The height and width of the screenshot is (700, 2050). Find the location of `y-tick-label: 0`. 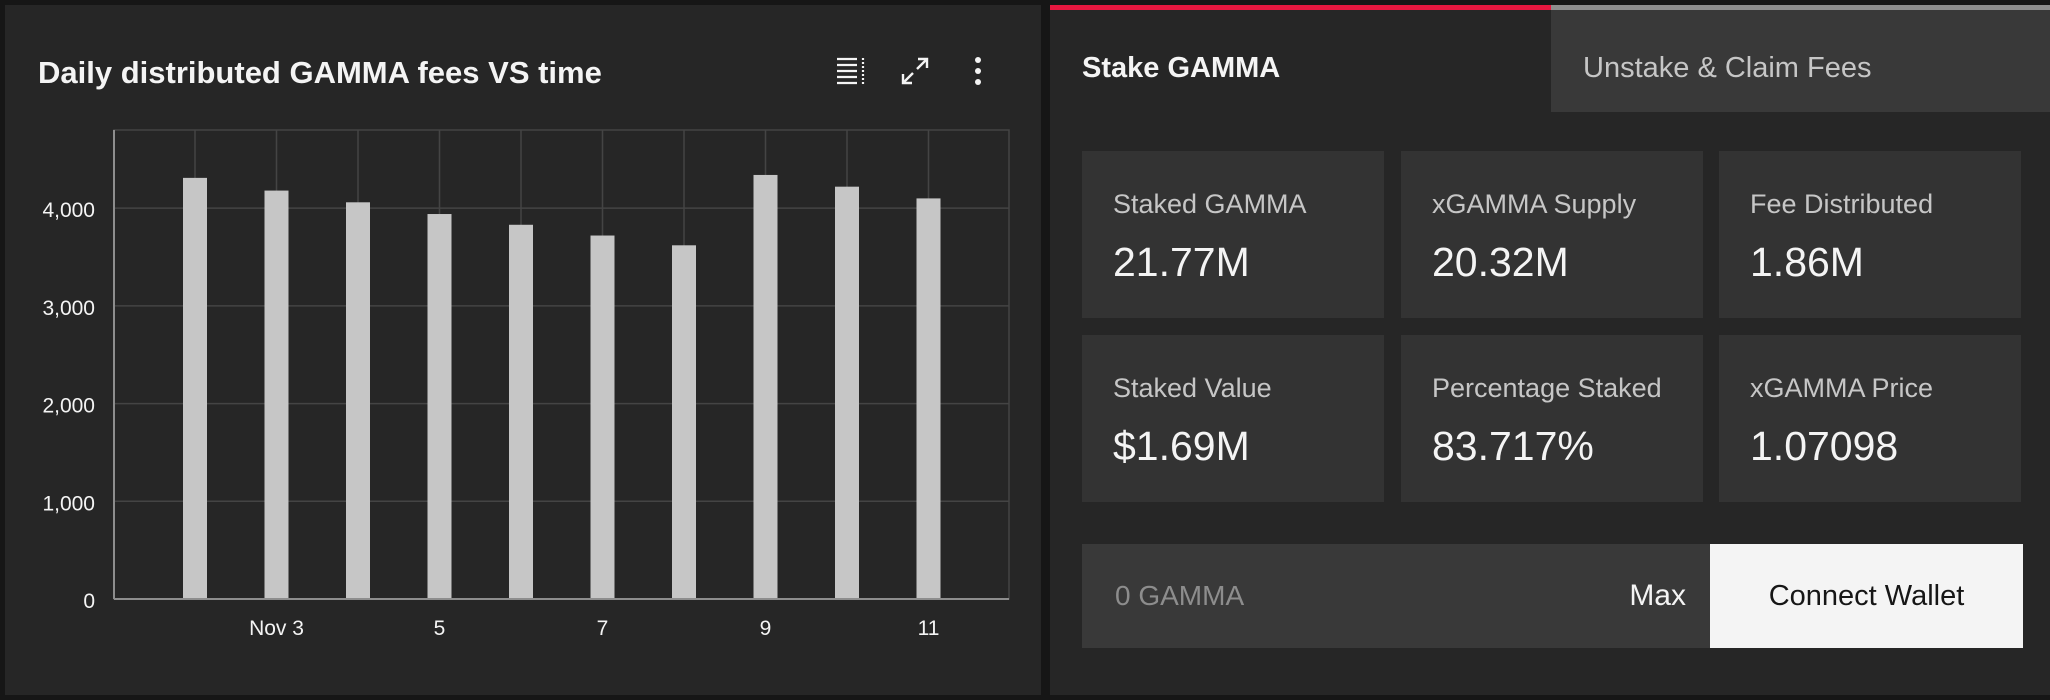

y-tick-label: 0 is located at coordinates (89, 601).